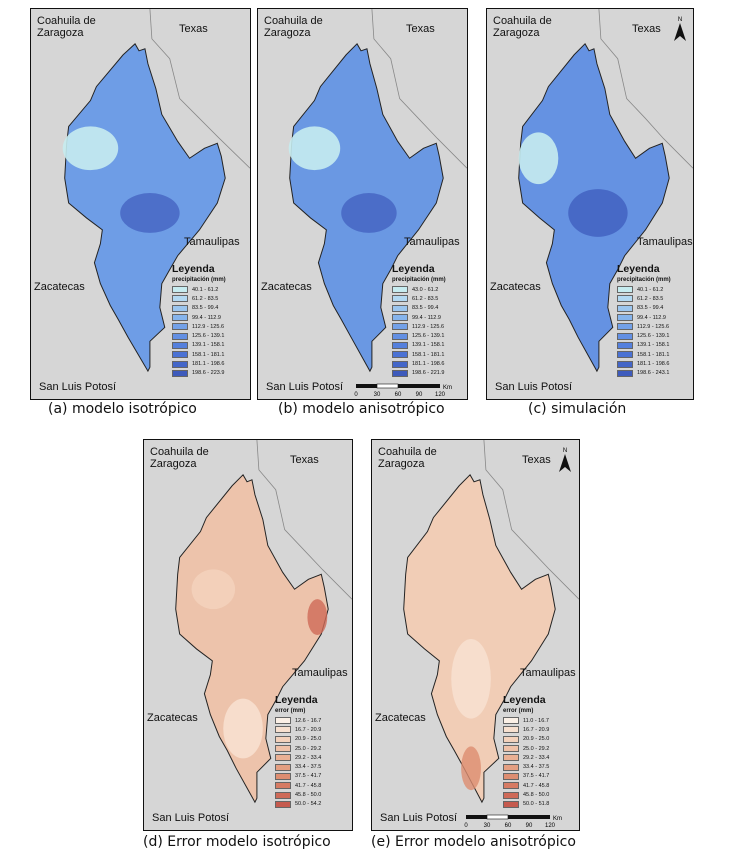 The image size is (737, 861). I want to click on legend-item: 83.5 - 99.4, so click(644, 308).